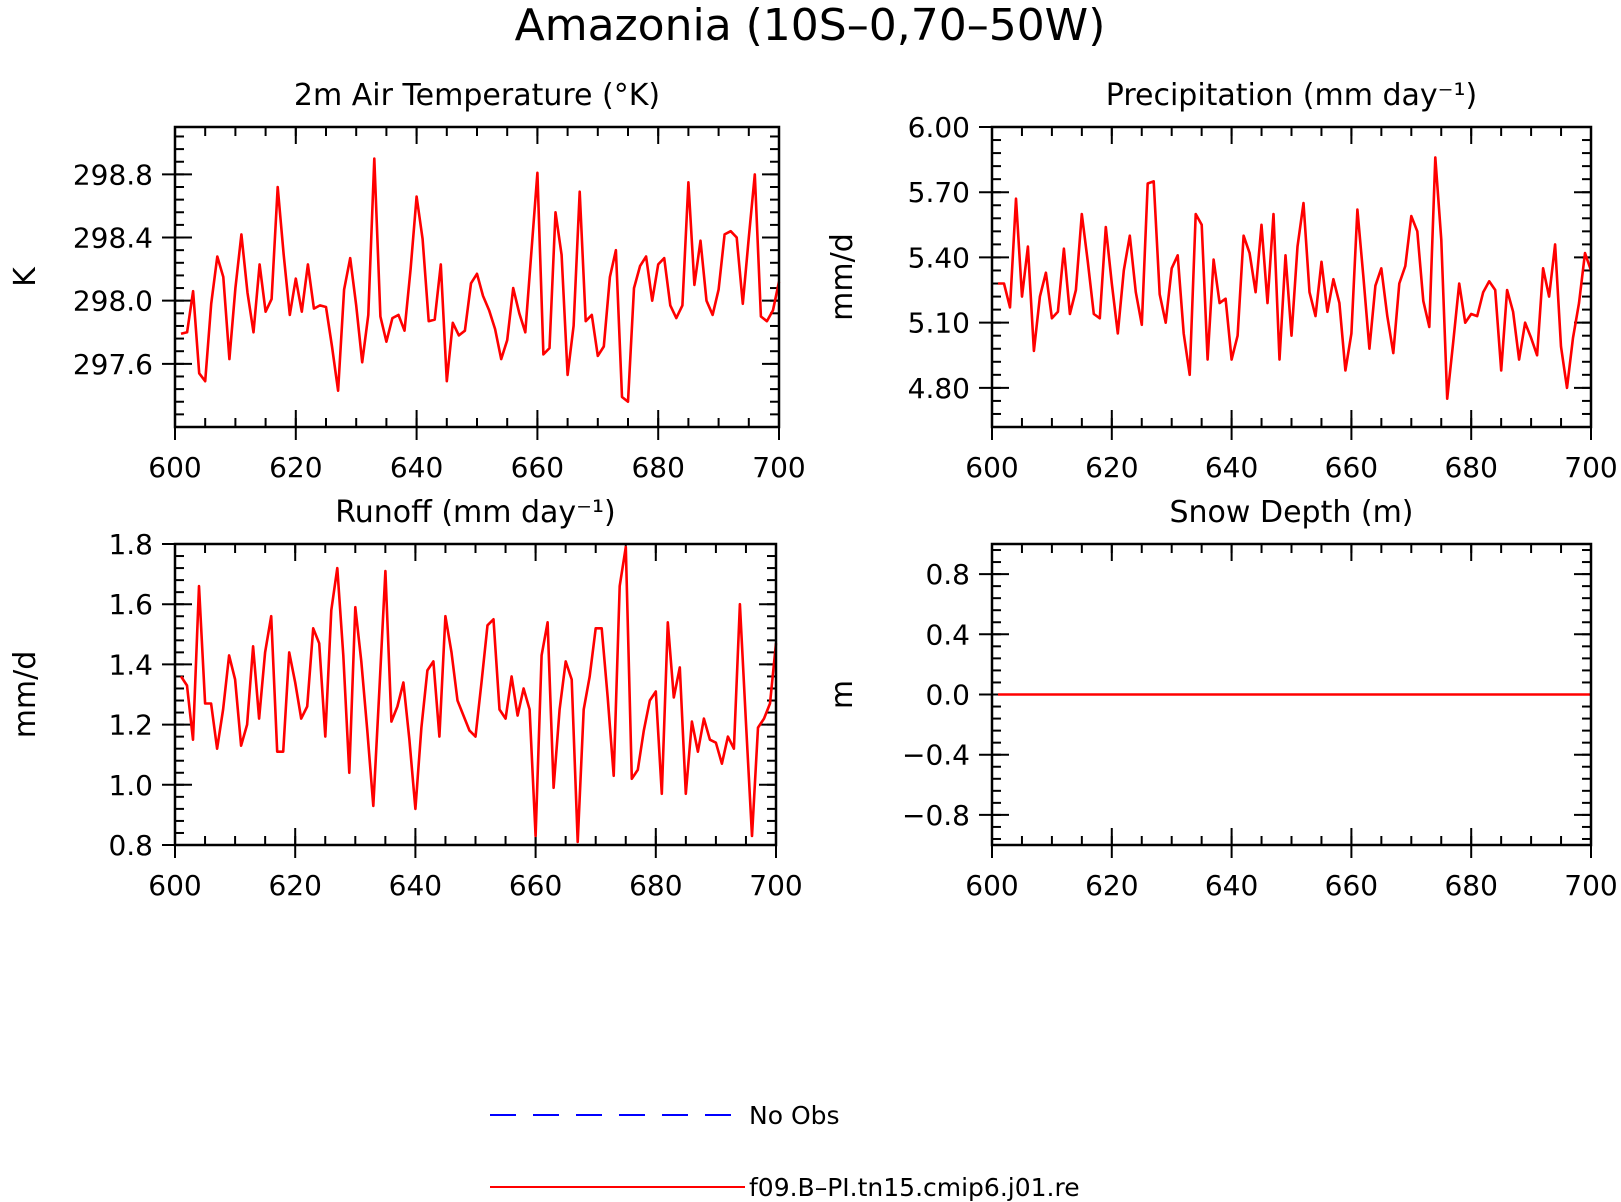  Describe the element at coordinates (842, 277) in the screenshot. I see `y-axis-label-precipitation: mm/d` at that location.